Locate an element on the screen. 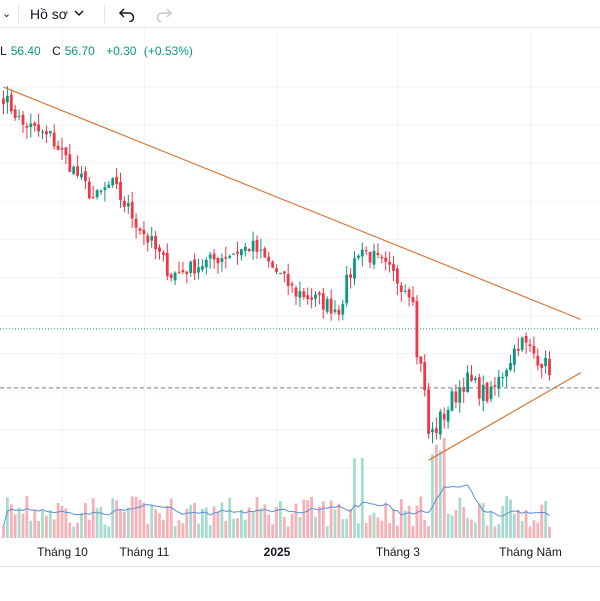 Image resolution: width=600 pixels, height=601 pixels. chevron-down-icon: ⌄ is located at coordinates (7, 14).